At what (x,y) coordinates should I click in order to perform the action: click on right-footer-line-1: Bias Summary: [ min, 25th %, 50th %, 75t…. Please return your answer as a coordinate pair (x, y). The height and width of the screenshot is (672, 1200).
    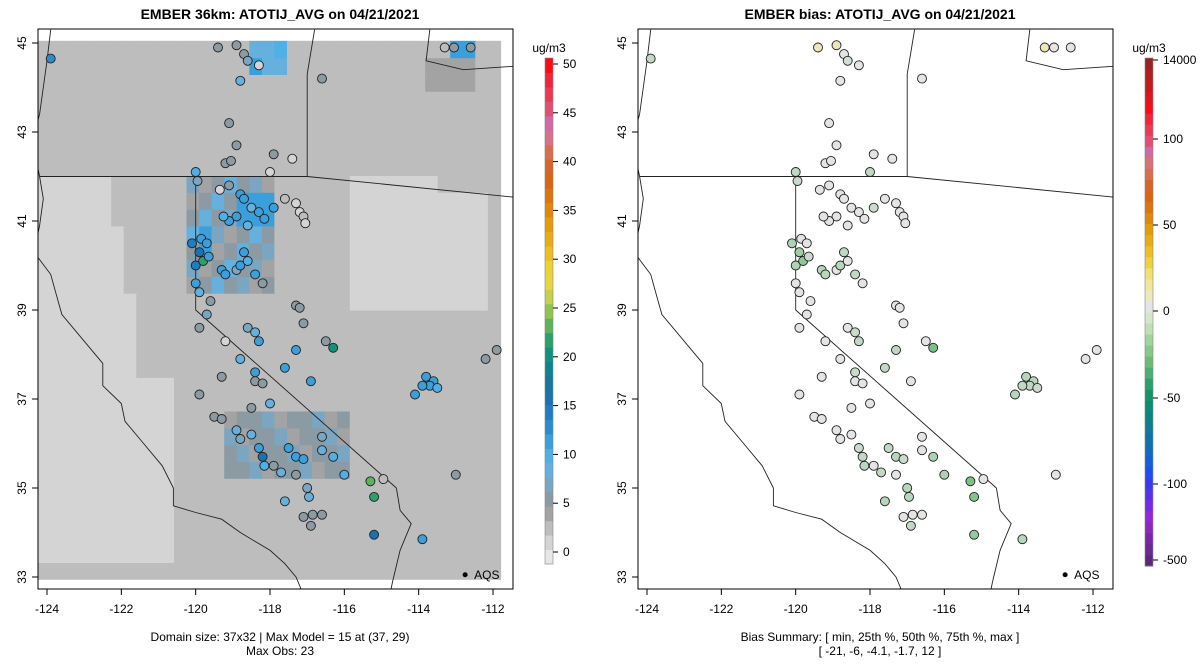
    Looking at the image, I should click on (880, 637).